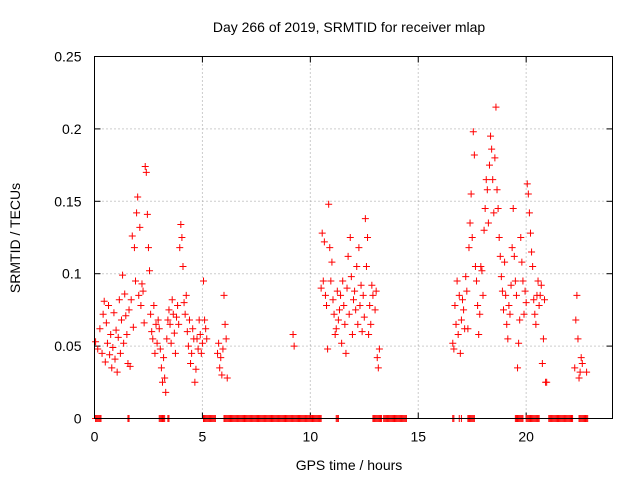  What do you see at coordinates (526, 437) in the screenshot?
I see `x-tick-label: 20` at bounding box center [526, 437].